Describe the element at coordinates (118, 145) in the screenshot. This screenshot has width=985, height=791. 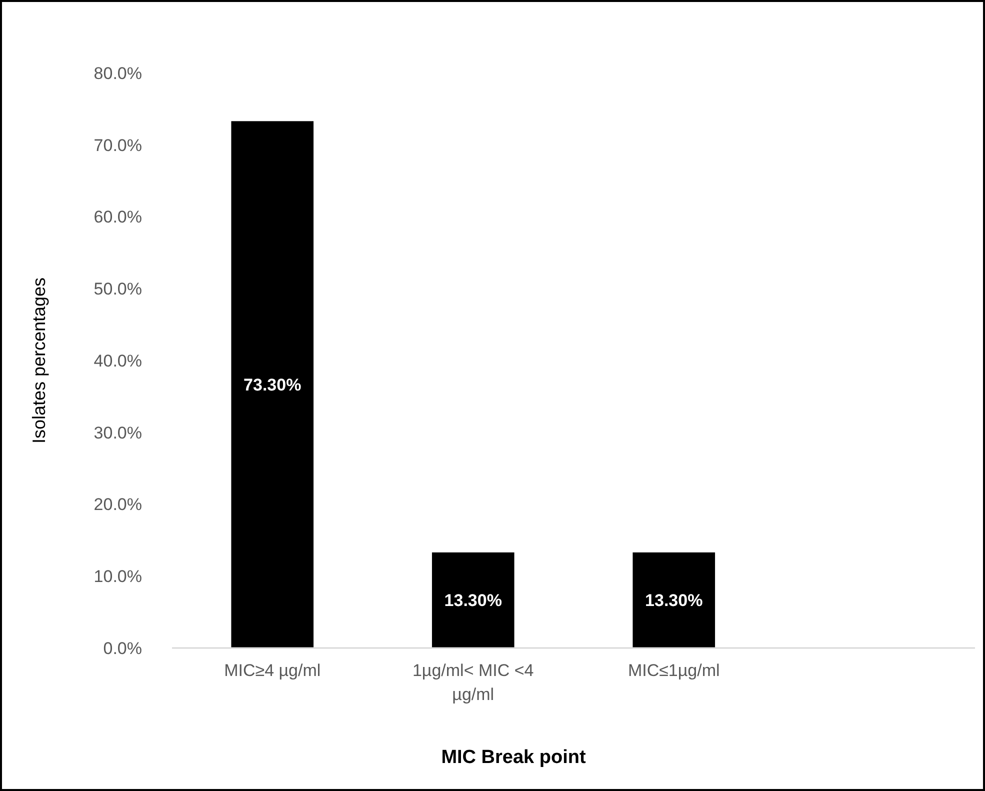
I see `y-tick-label: 70.0%` at that location.